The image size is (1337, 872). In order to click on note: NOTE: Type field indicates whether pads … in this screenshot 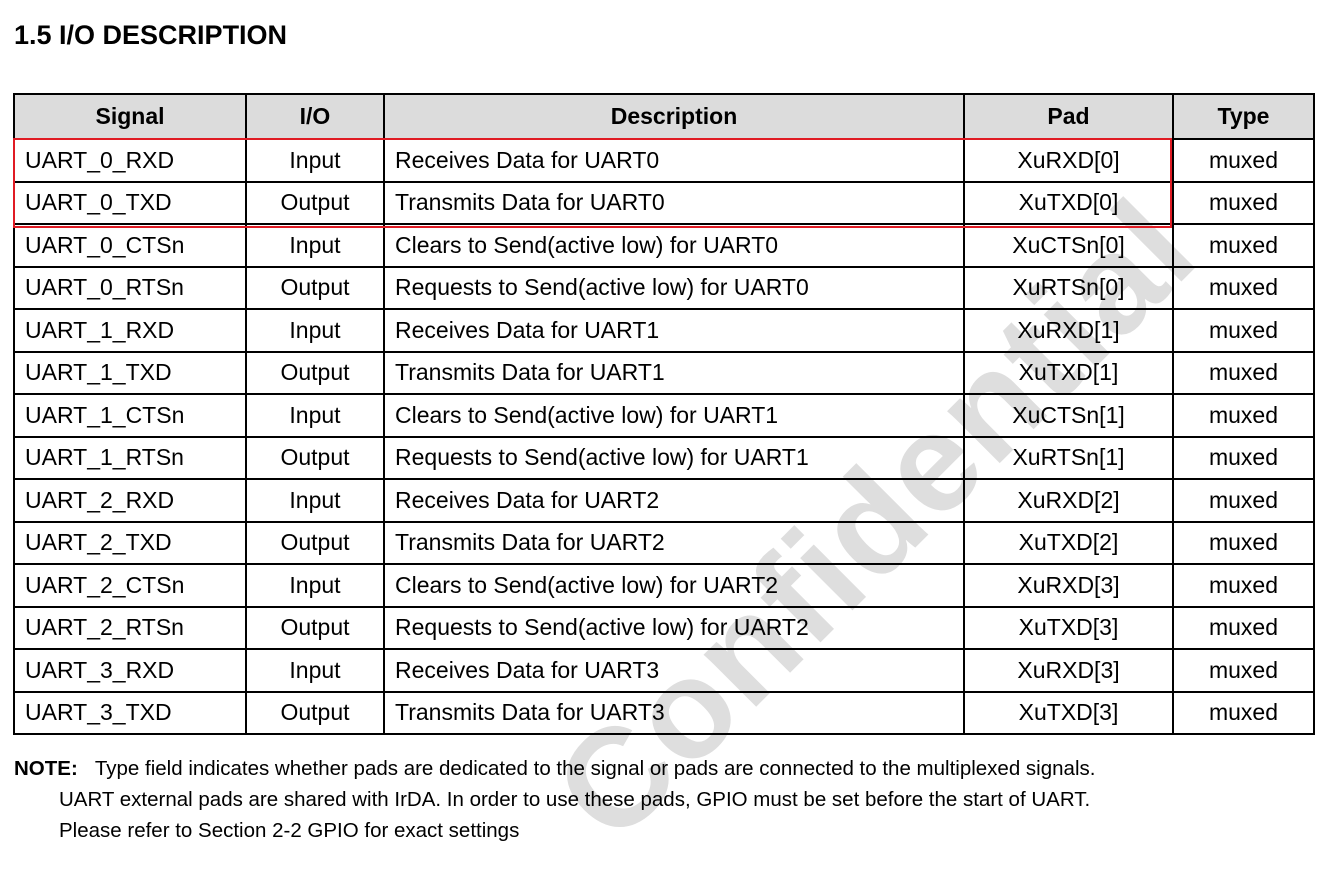, I will do `click(554, 799)`.